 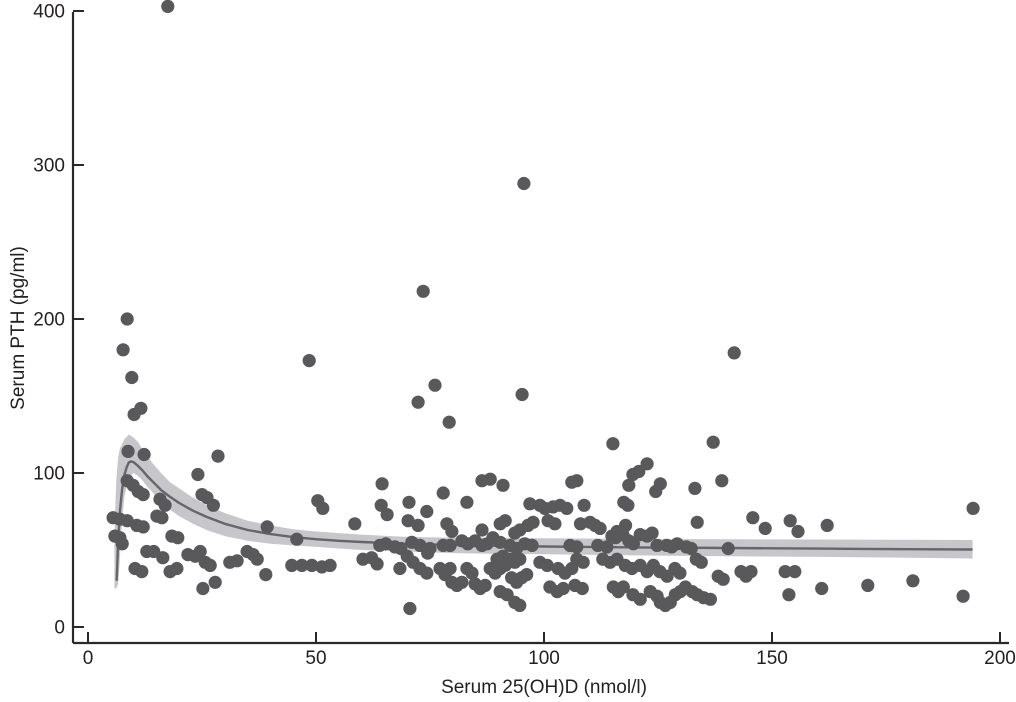 What do you see at coordinates (315, 658) in the screenshot?
I see `x-tick-label: 50` at bounding box center [315, 658].